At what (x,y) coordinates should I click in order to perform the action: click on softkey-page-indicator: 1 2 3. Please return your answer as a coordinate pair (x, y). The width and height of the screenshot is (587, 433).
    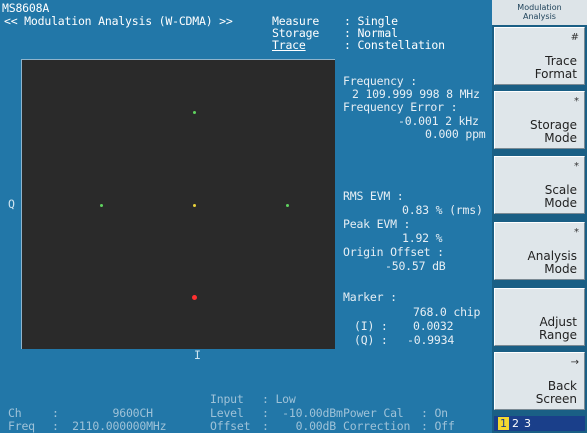
    Looking at the image, I should click on (539, 423).